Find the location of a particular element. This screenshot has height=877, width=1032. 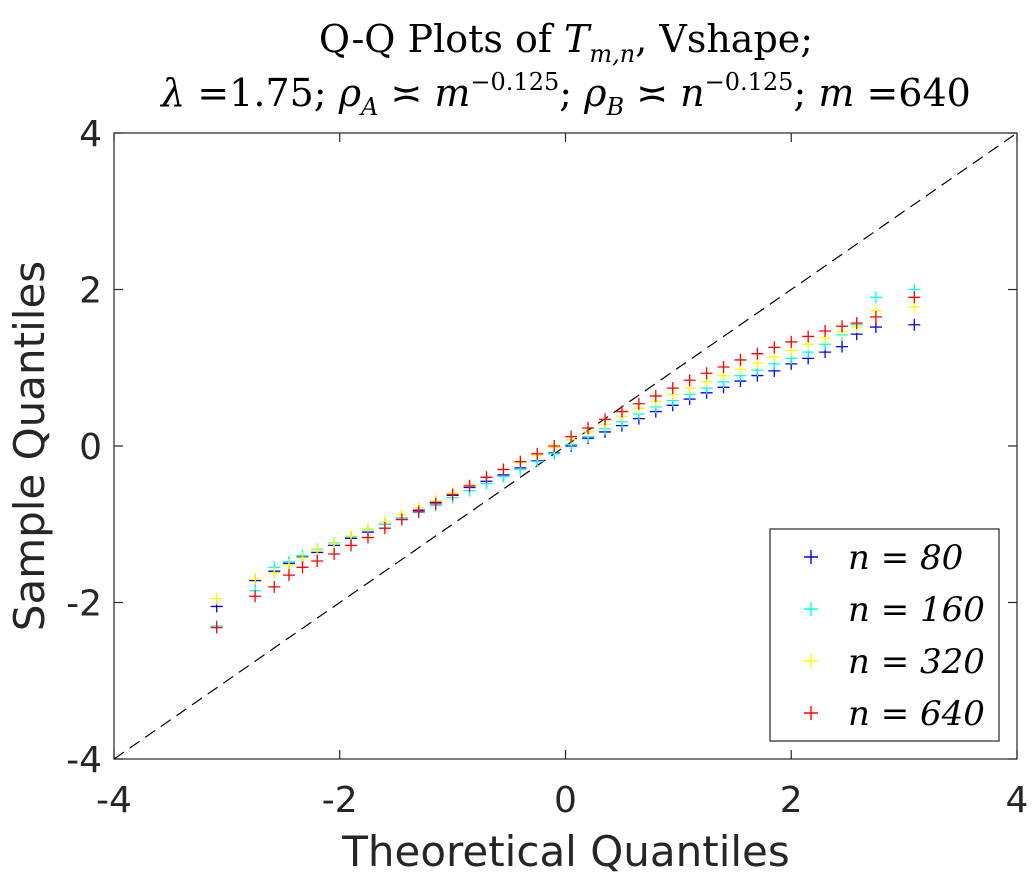

title-n-base: n is located at coordinates (692, 93).